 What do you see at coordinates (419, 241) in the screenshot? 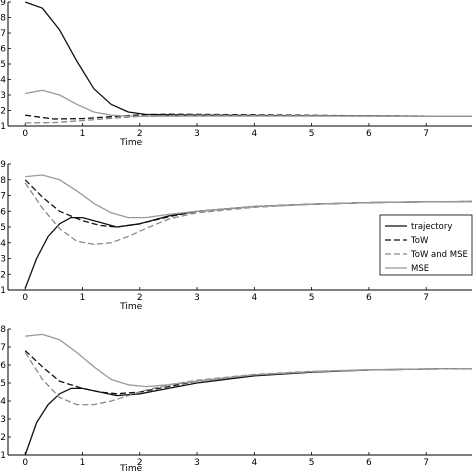
I see `legend-label: ToW` at bounding box center [419, 241].